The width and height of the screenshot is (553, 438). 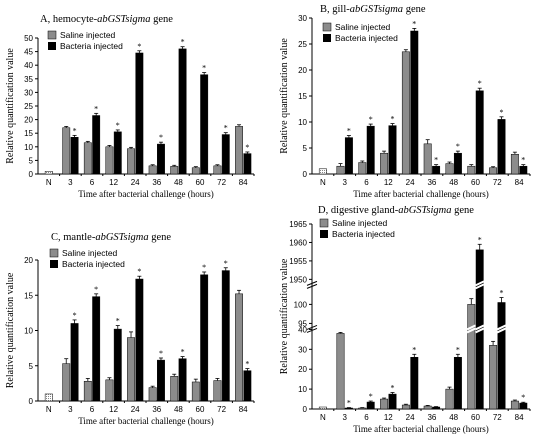 What do you see at coordinates (305, 409) in the screenshot?
I see `y-tick-label: 0` at bounding box center [305, 409].